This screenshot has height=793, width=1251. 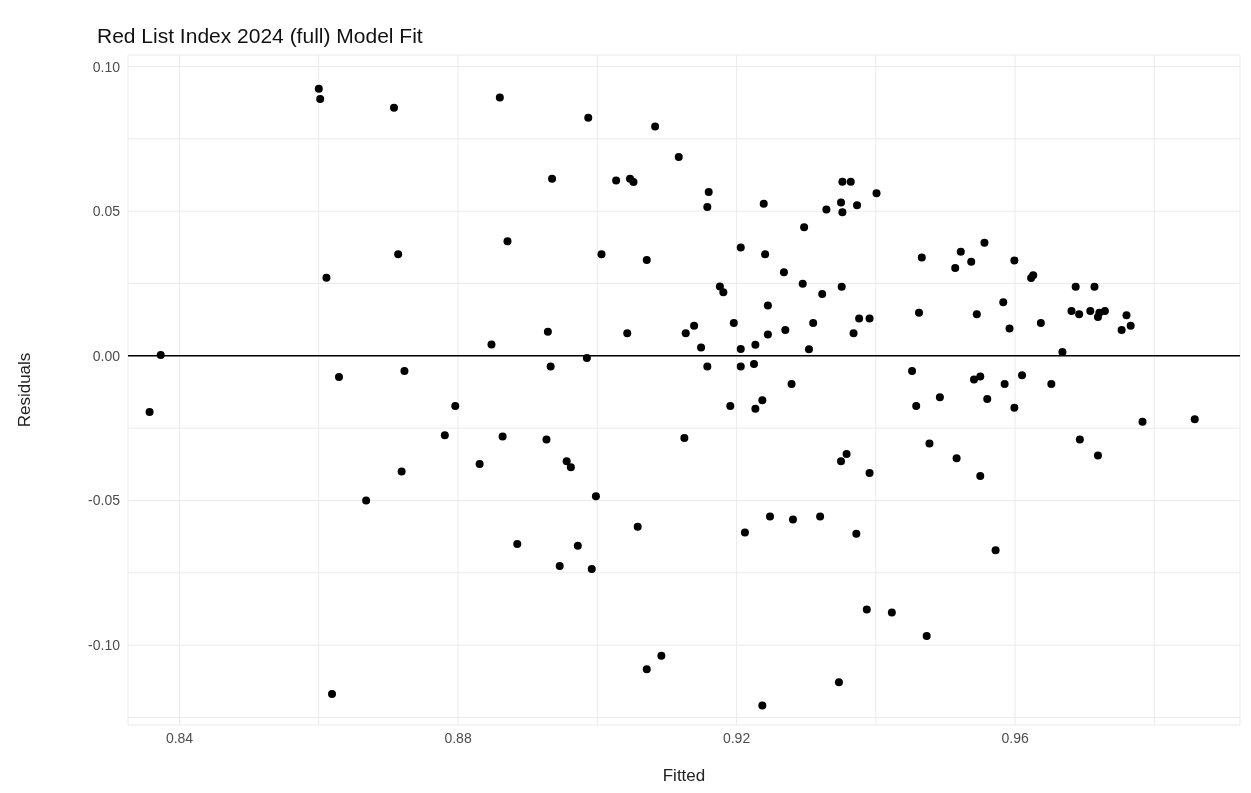 What do you see at coordinates (106, 355) in the screenshot?
I see `y-tick-label: 0.00` at bounding box center [106, 355].